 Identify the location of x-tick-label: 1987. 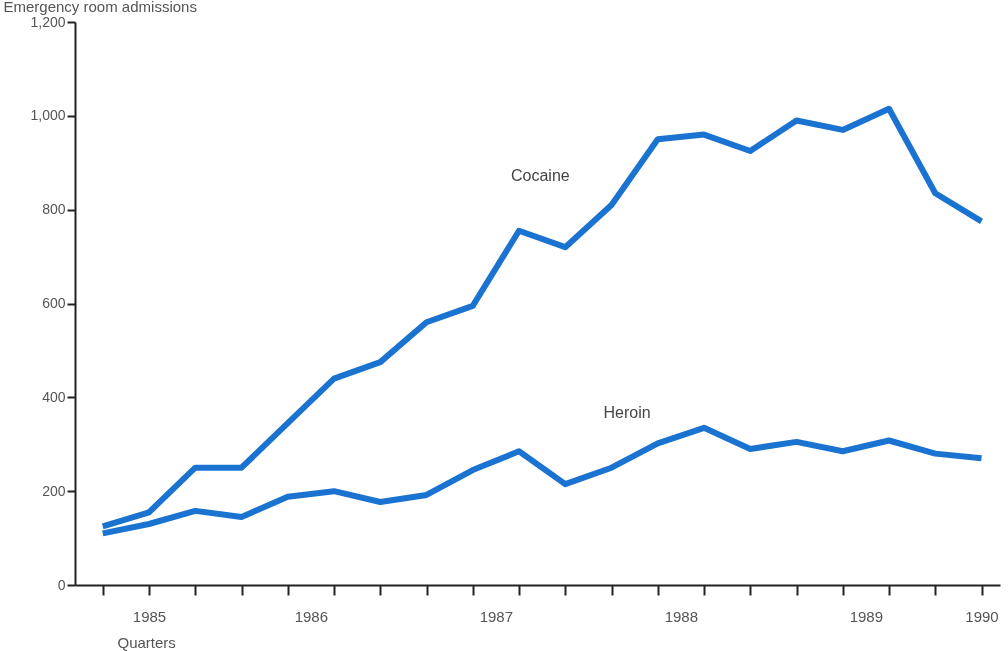
(496, 616).